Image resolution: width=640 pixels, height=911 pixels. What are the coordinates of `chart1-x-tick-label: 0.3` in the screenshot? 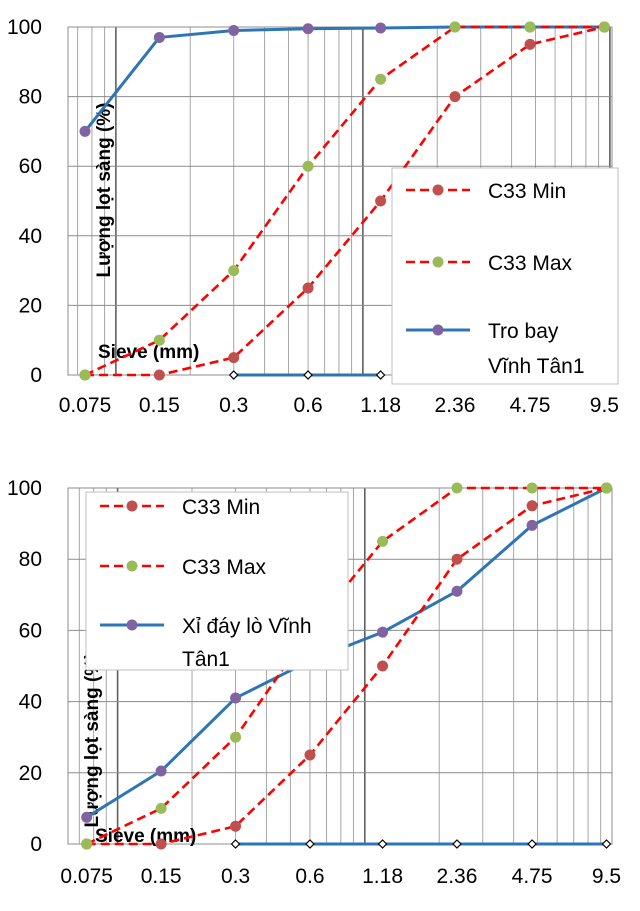 It's located at (233, 405).